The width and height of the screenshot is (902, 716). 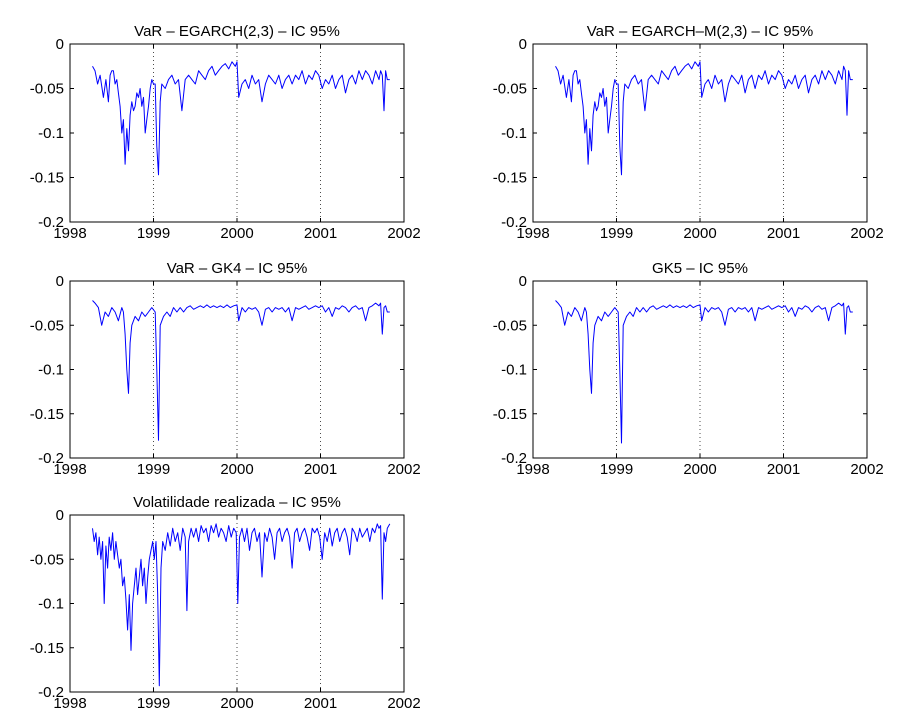 I want to click on subplot-title: Volatilidade realizada – IC 95%, so click(x=237, y=502).